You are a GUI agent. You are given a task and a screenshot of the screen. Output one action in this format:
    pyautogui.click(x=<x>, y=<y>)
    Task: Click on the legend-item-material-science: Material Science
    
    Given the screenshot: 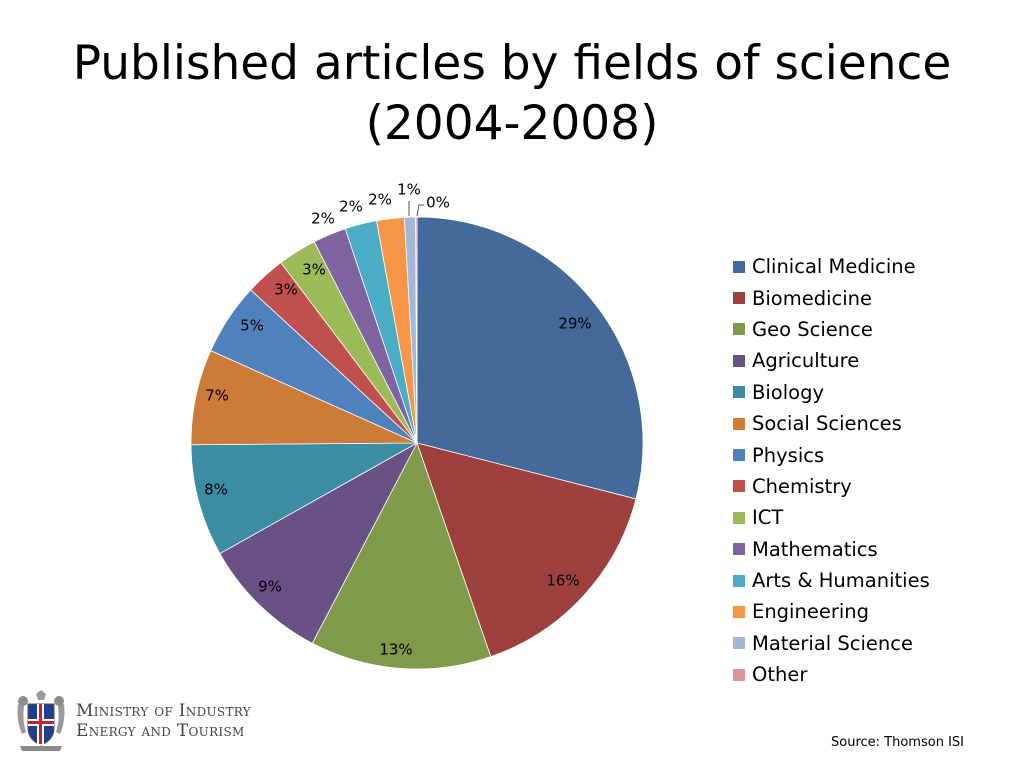 What is the action you would take?
    pyautogui.click(x=873, y=643)
    